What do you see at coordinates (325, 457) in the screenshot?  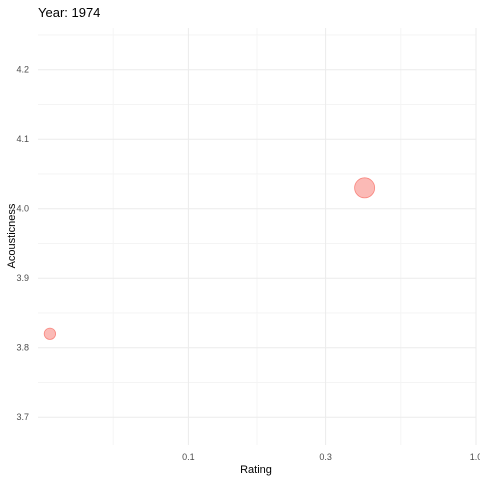 I see `x-tick-label: 0.3` at bounding box center [325, 457].